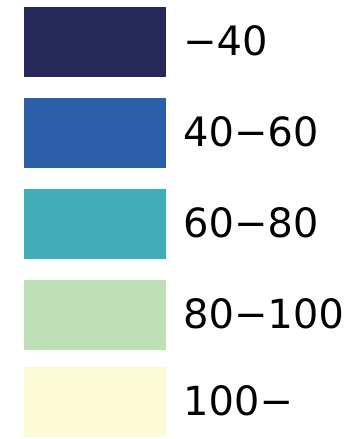  Describe the element at coordinates (238, 402) in the screenshot. I see `legend-label: 100−` at that location.